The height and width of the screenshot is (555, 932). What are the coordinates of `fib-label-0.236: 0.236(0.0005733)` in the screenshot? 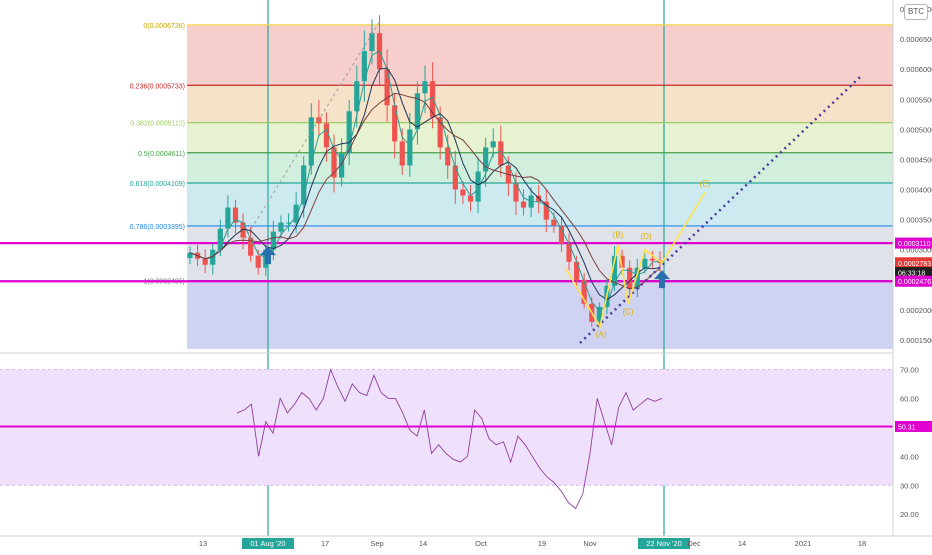 It's located at (157, 86).